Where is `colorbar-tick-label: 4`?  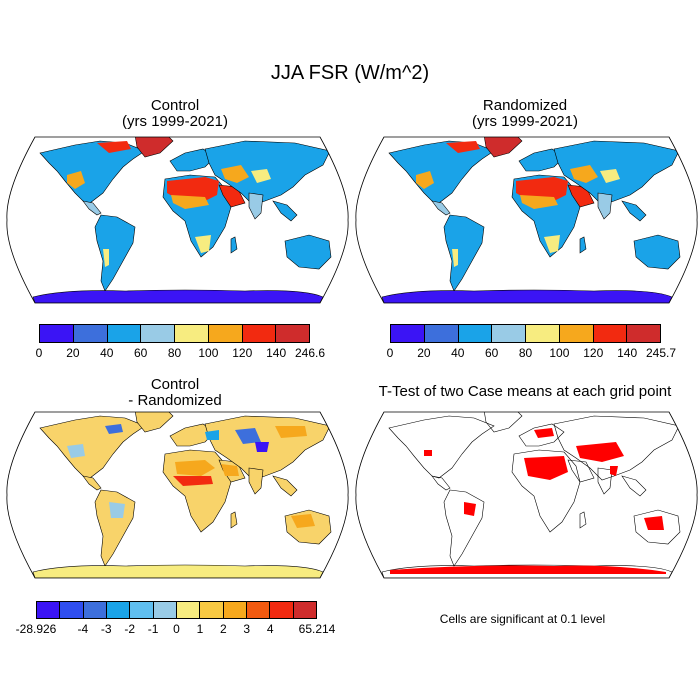 colorbar-tick-label: 4 is located at coordinates (270, 629).